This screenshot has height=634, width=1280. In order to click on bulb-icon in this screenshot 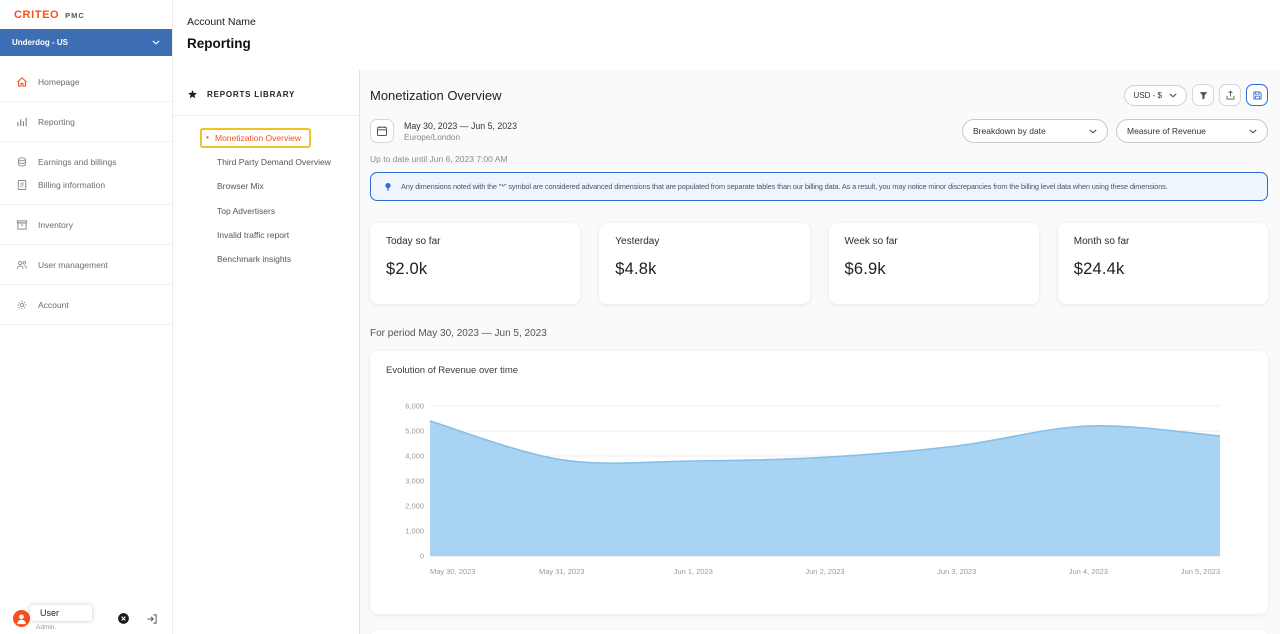, I will do `click(388, 187)`.